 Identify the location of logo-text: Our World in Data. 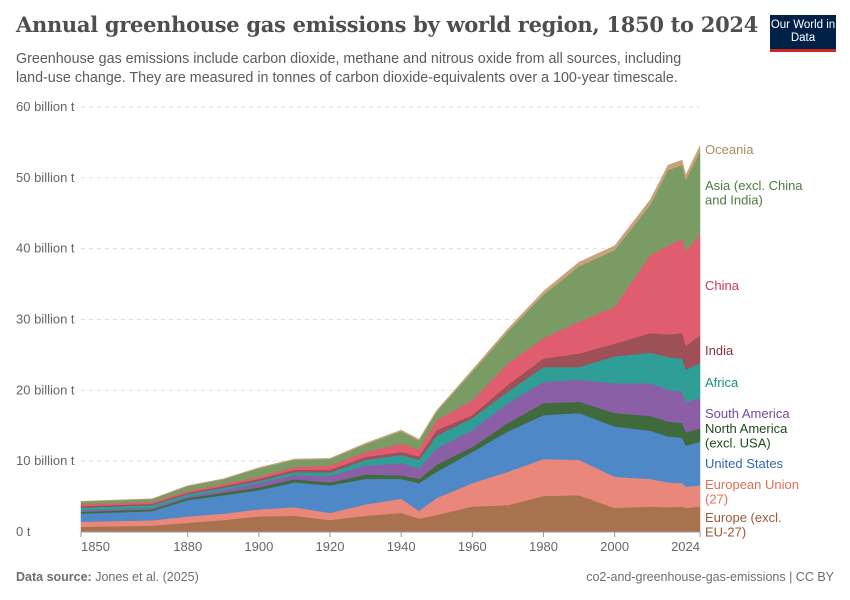
(803, 31).